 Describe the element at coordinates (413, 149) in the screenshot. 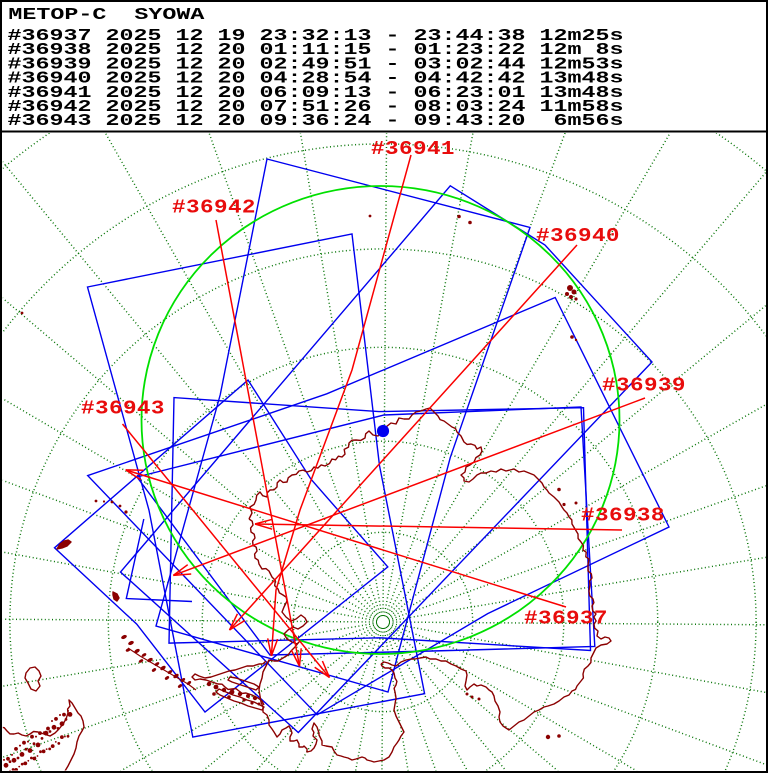

I see `svg-text: #36941` at that location.